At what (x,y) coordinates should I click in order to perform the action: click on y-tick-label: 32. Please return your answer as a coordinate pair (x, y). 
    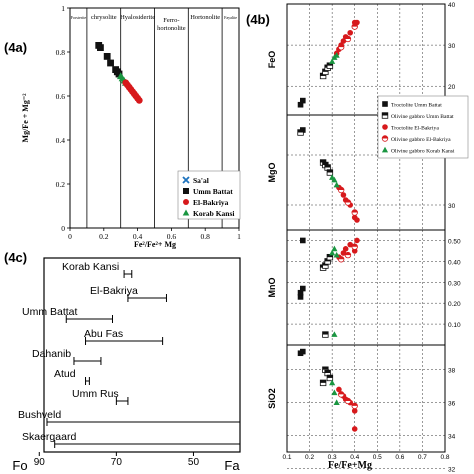
    Looking at the image, I should click on (452, 469).